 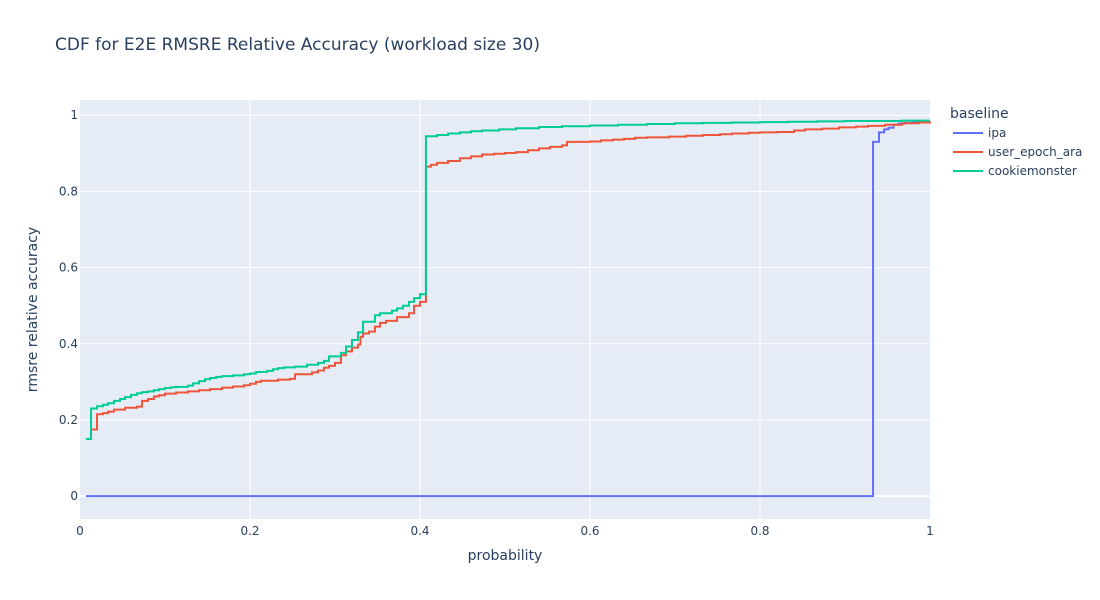 What do you see at coordinates (80, 531) in the screenshot?
I see `x-tick-label: 0` at bounding box center [80, 531].